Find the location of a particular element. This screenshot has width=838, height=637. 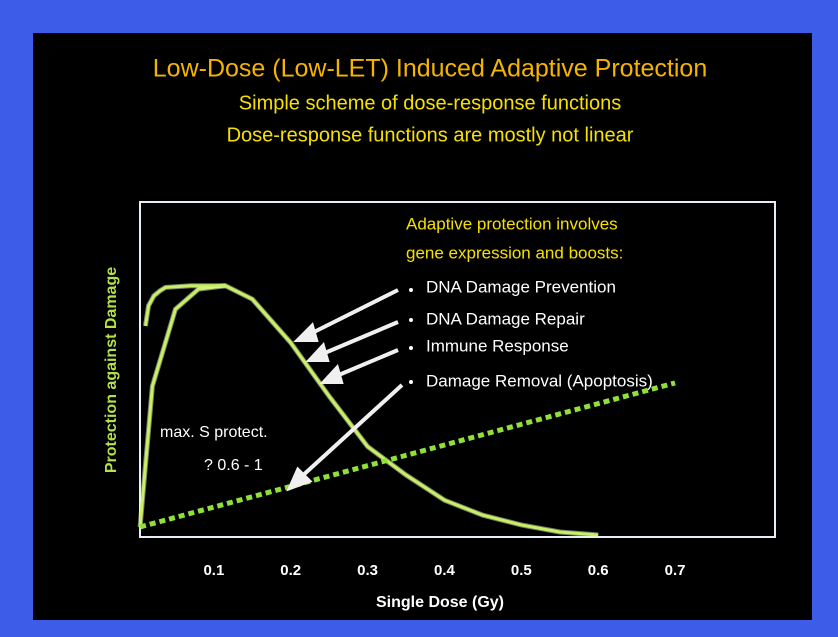

x-axis-label: Single Dose (Gy) is located at coordinates (440, 602).